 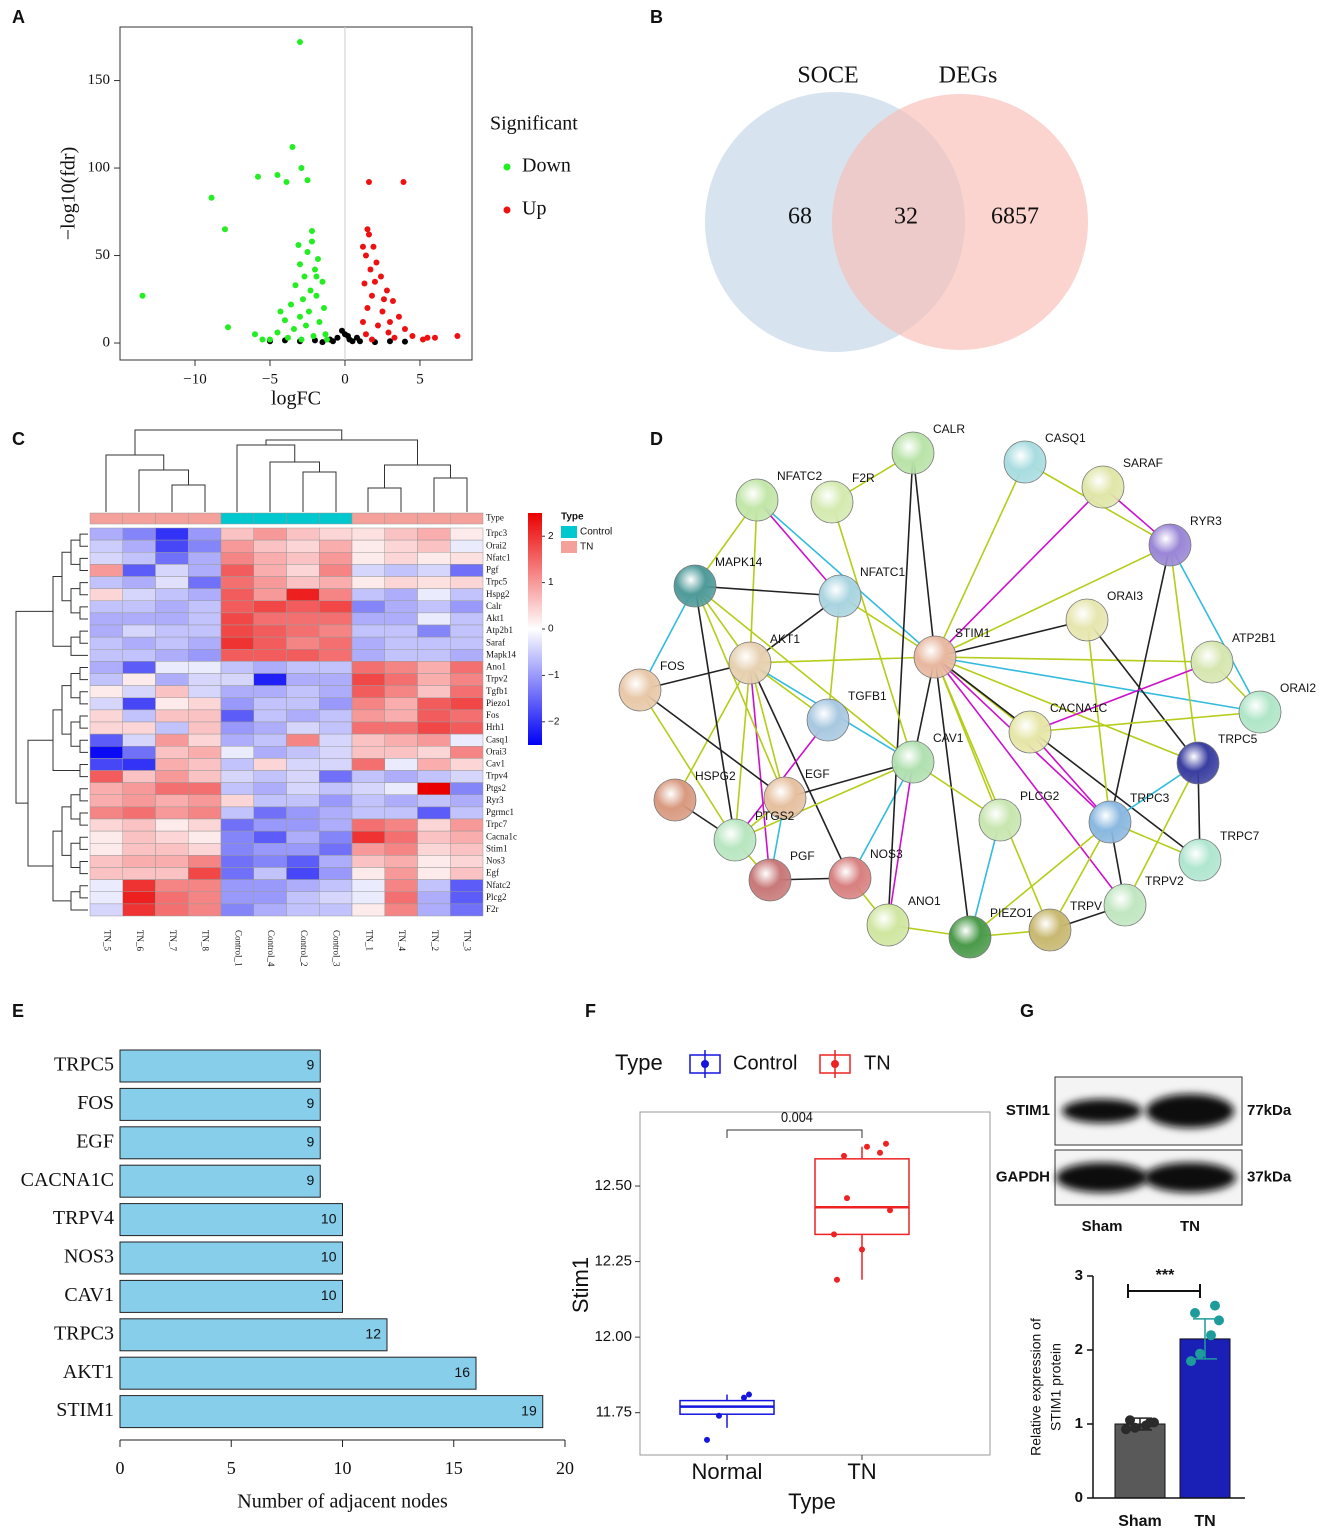 What do you see at coordinates (342, 1502) in the screenshot?
I see `x-axis-label: Number of adjacent nodes` at bounding box center [342, 1502].